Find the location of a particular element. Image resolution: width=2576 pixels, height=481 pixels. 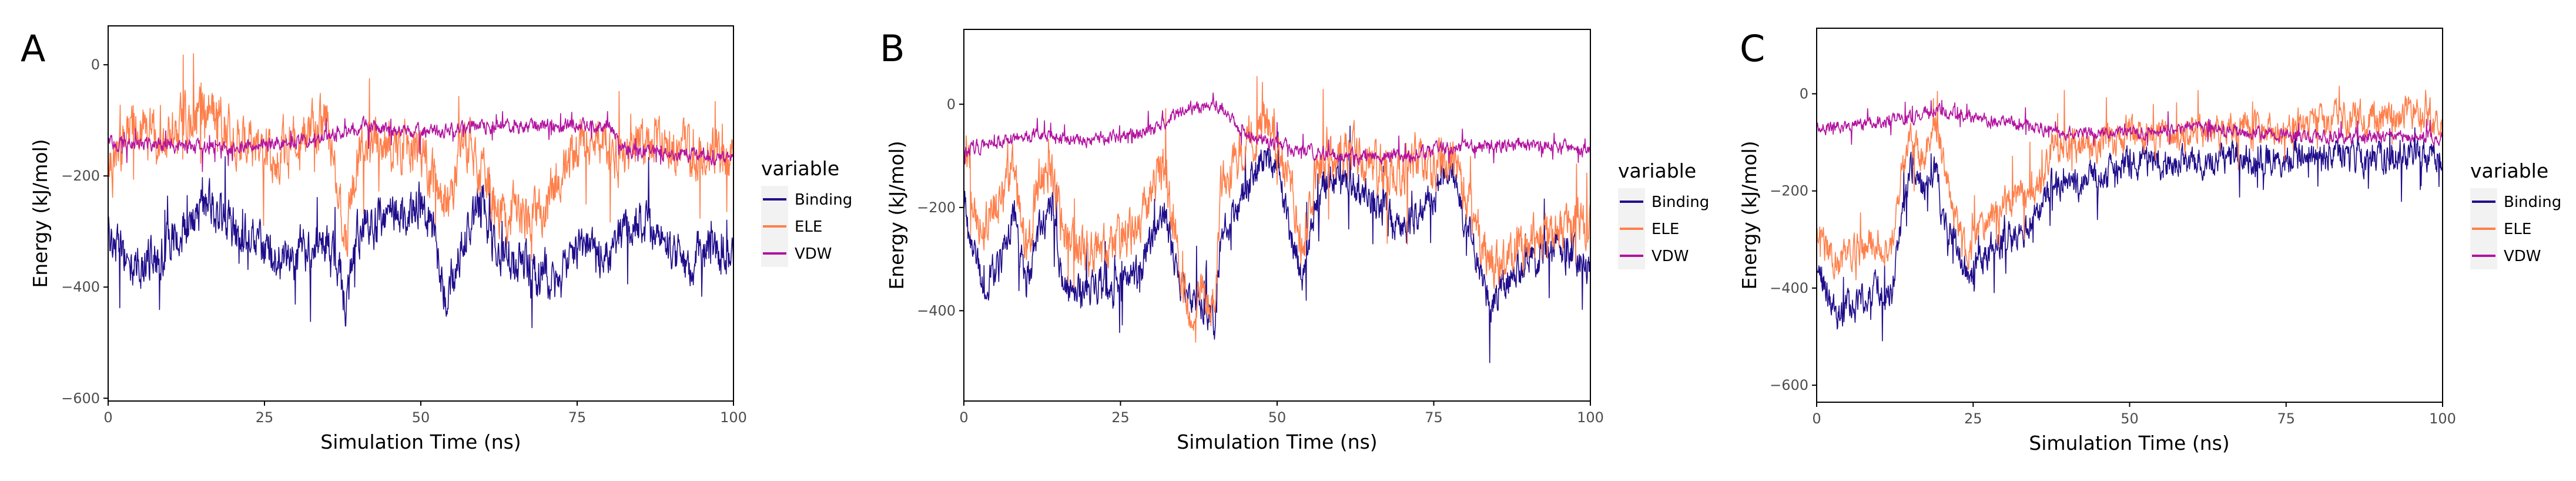

y-axis-label-b: Energy (kJ/mol) is located at coordinates (896, 215).